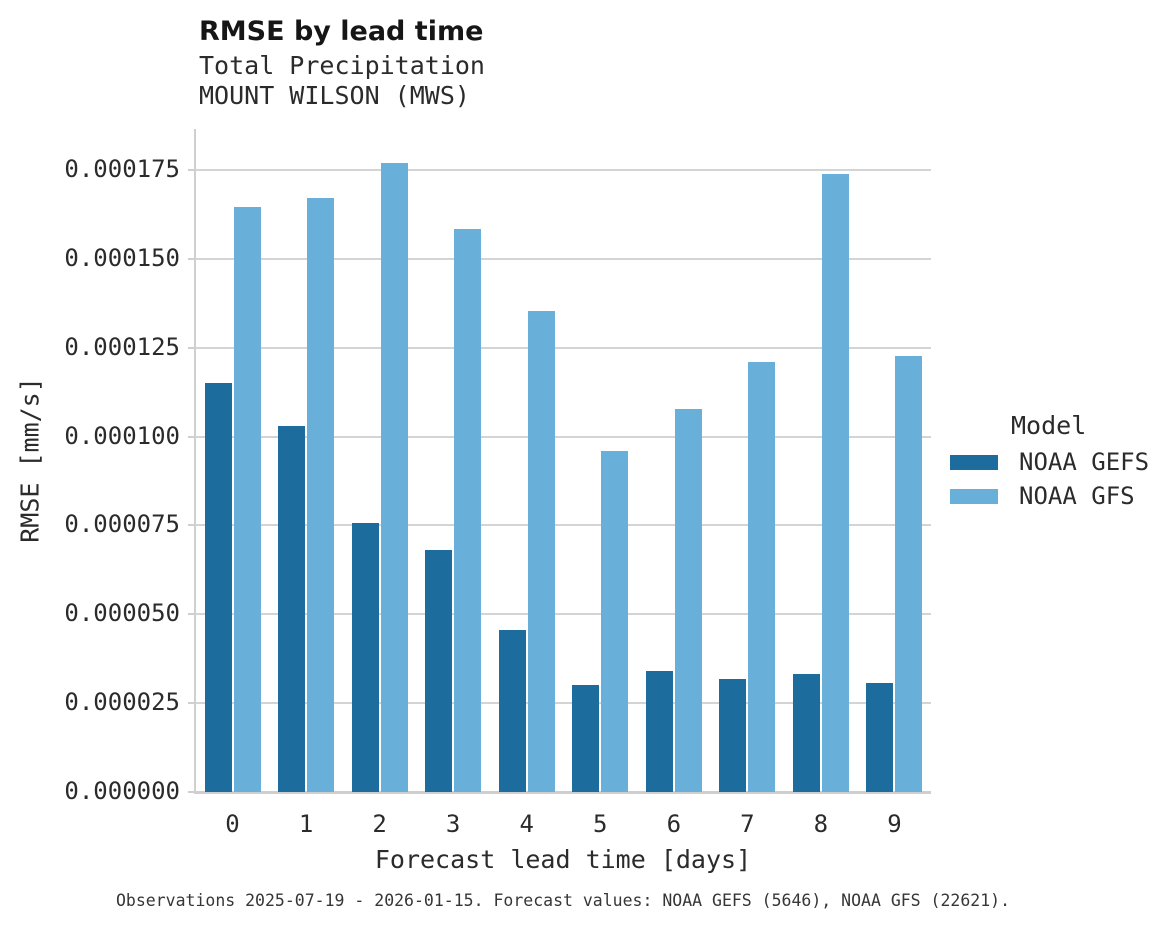 The image size is (1172, 928). I want to click on x-tick-label: 4, so click(526, 824).